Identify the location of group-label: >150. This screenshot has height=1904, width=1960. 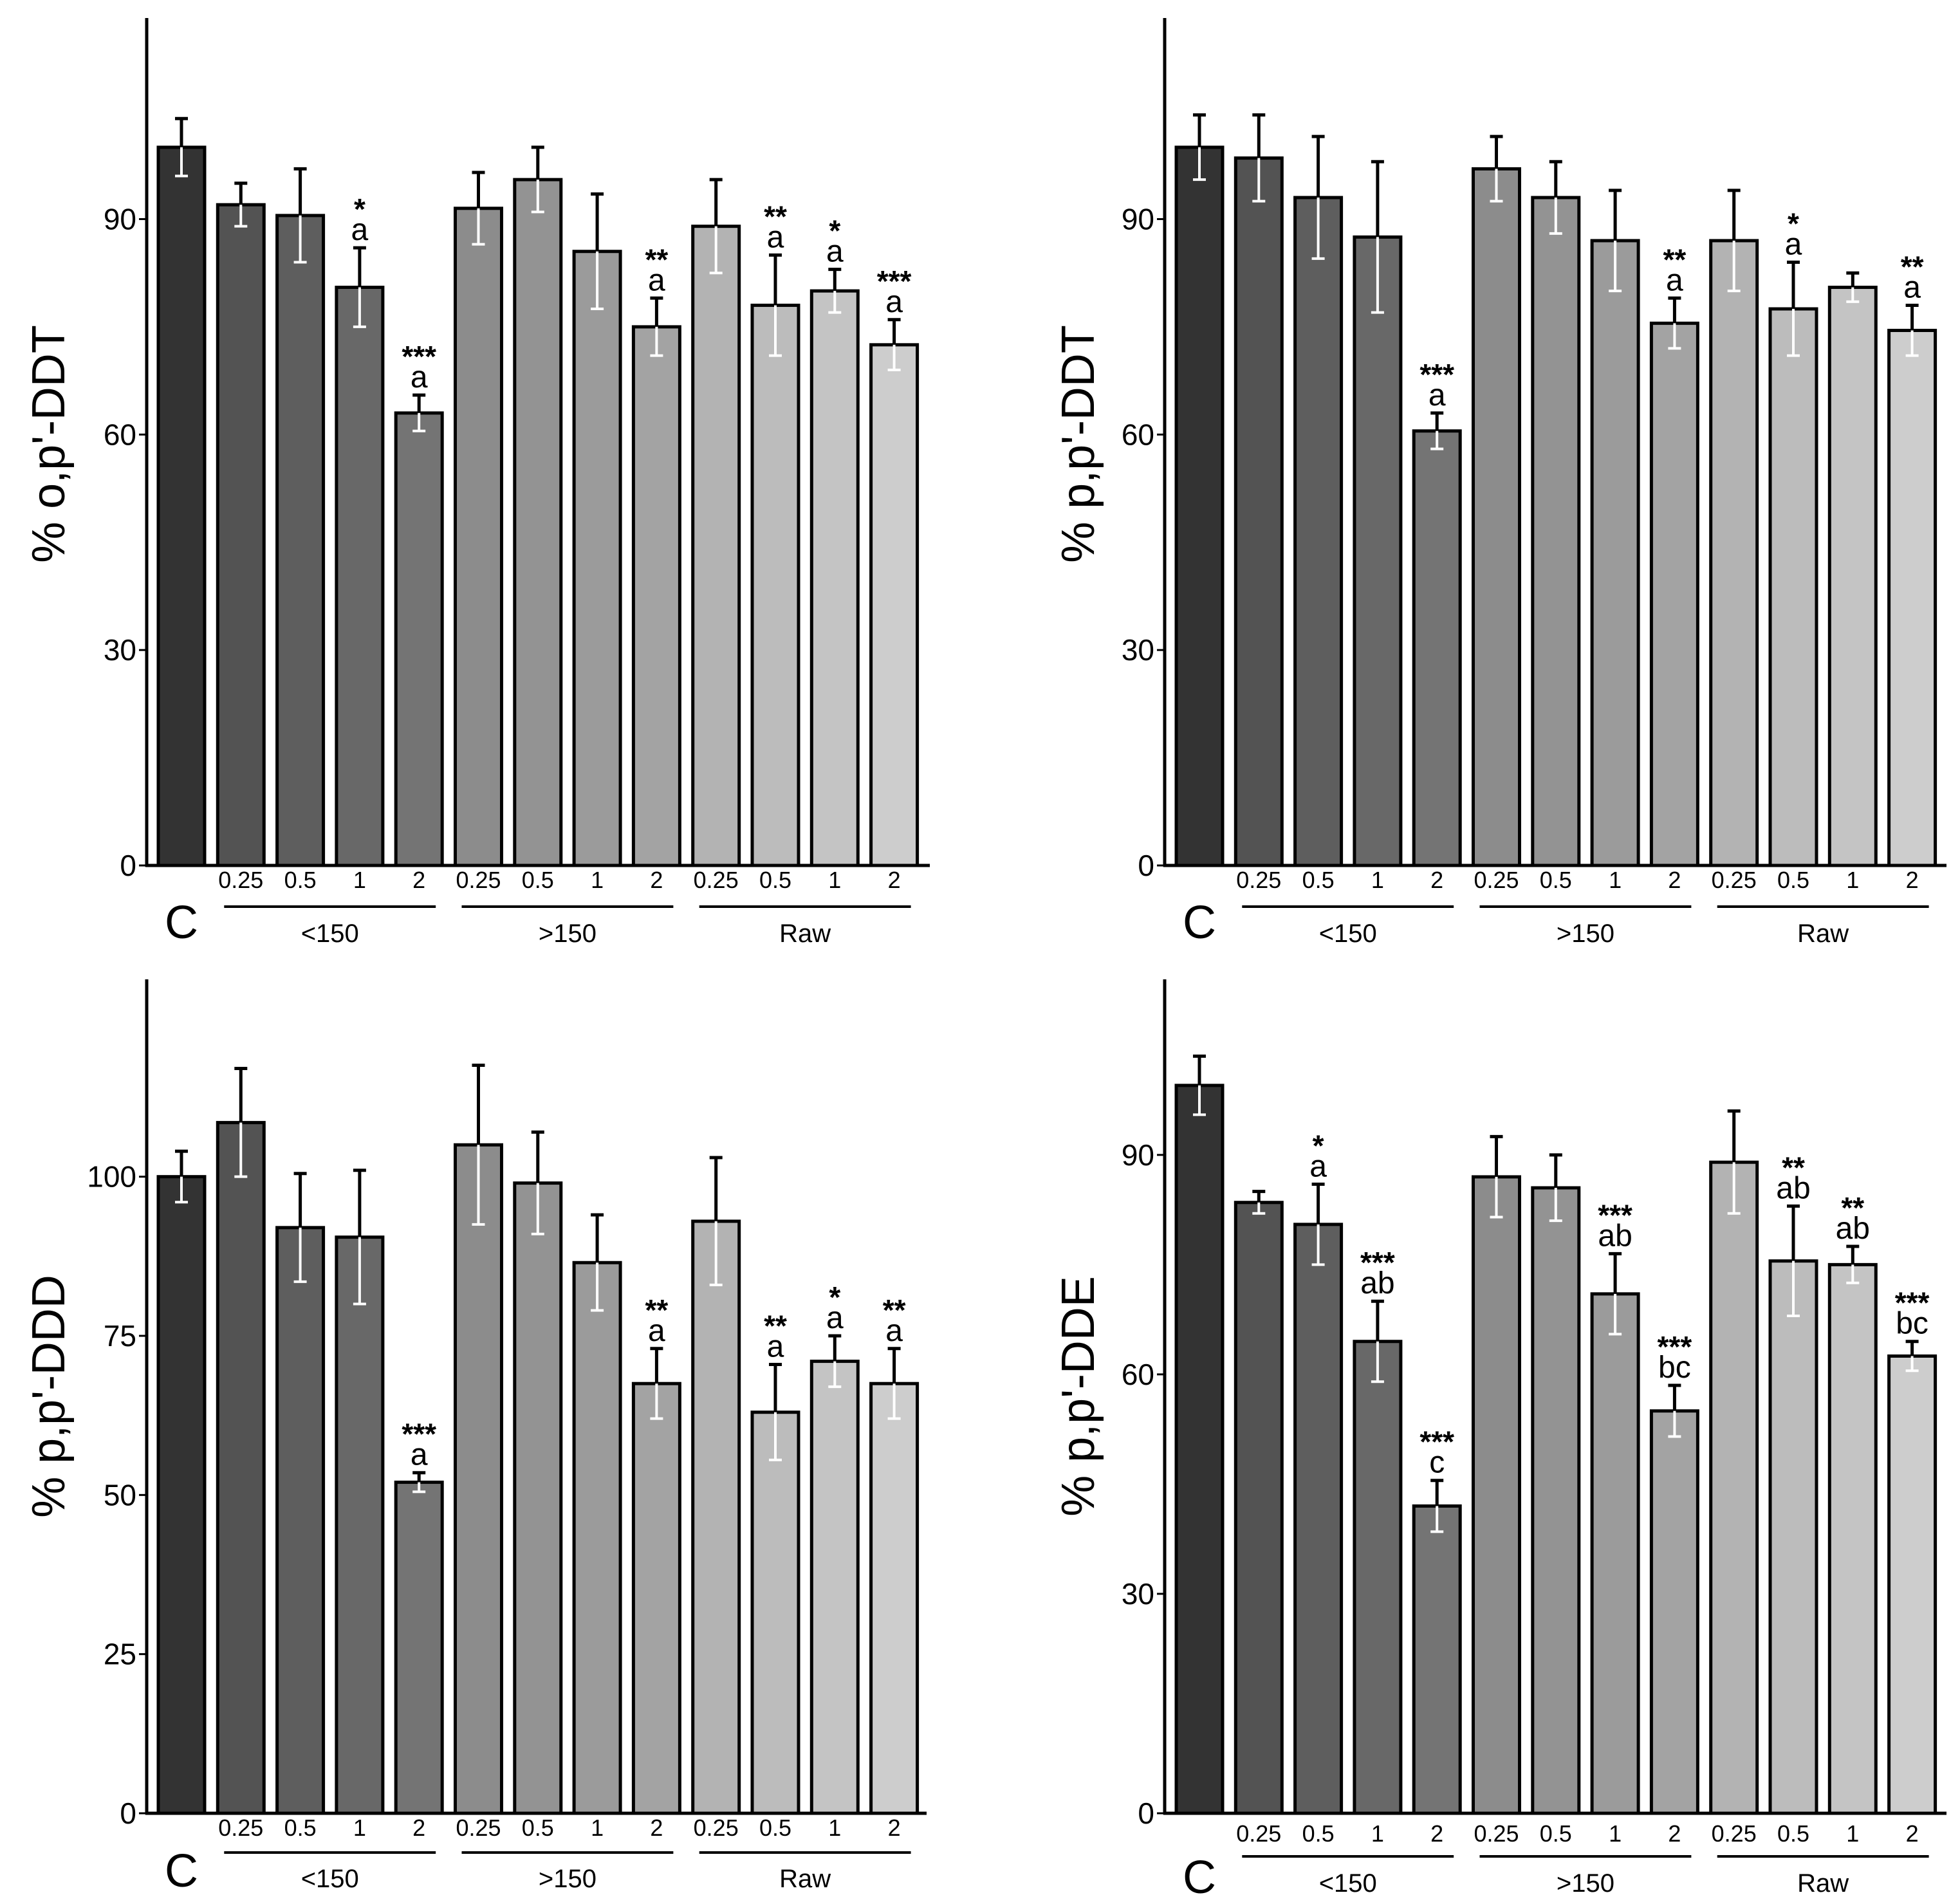
(567, 1879).